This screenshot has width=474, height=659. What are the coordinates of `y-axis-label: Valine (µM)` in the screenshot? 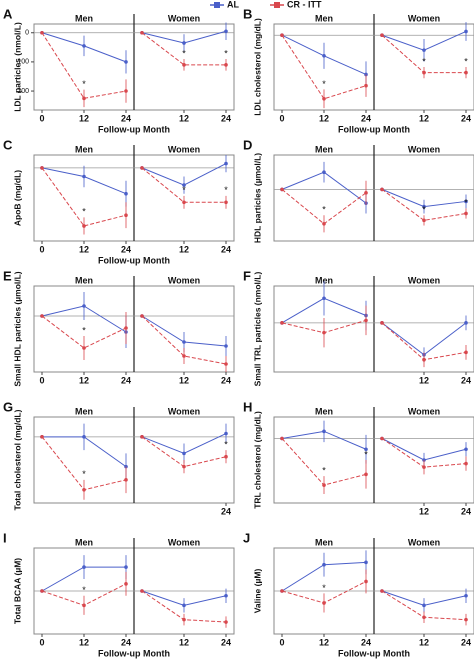 It's located at (257, 591).